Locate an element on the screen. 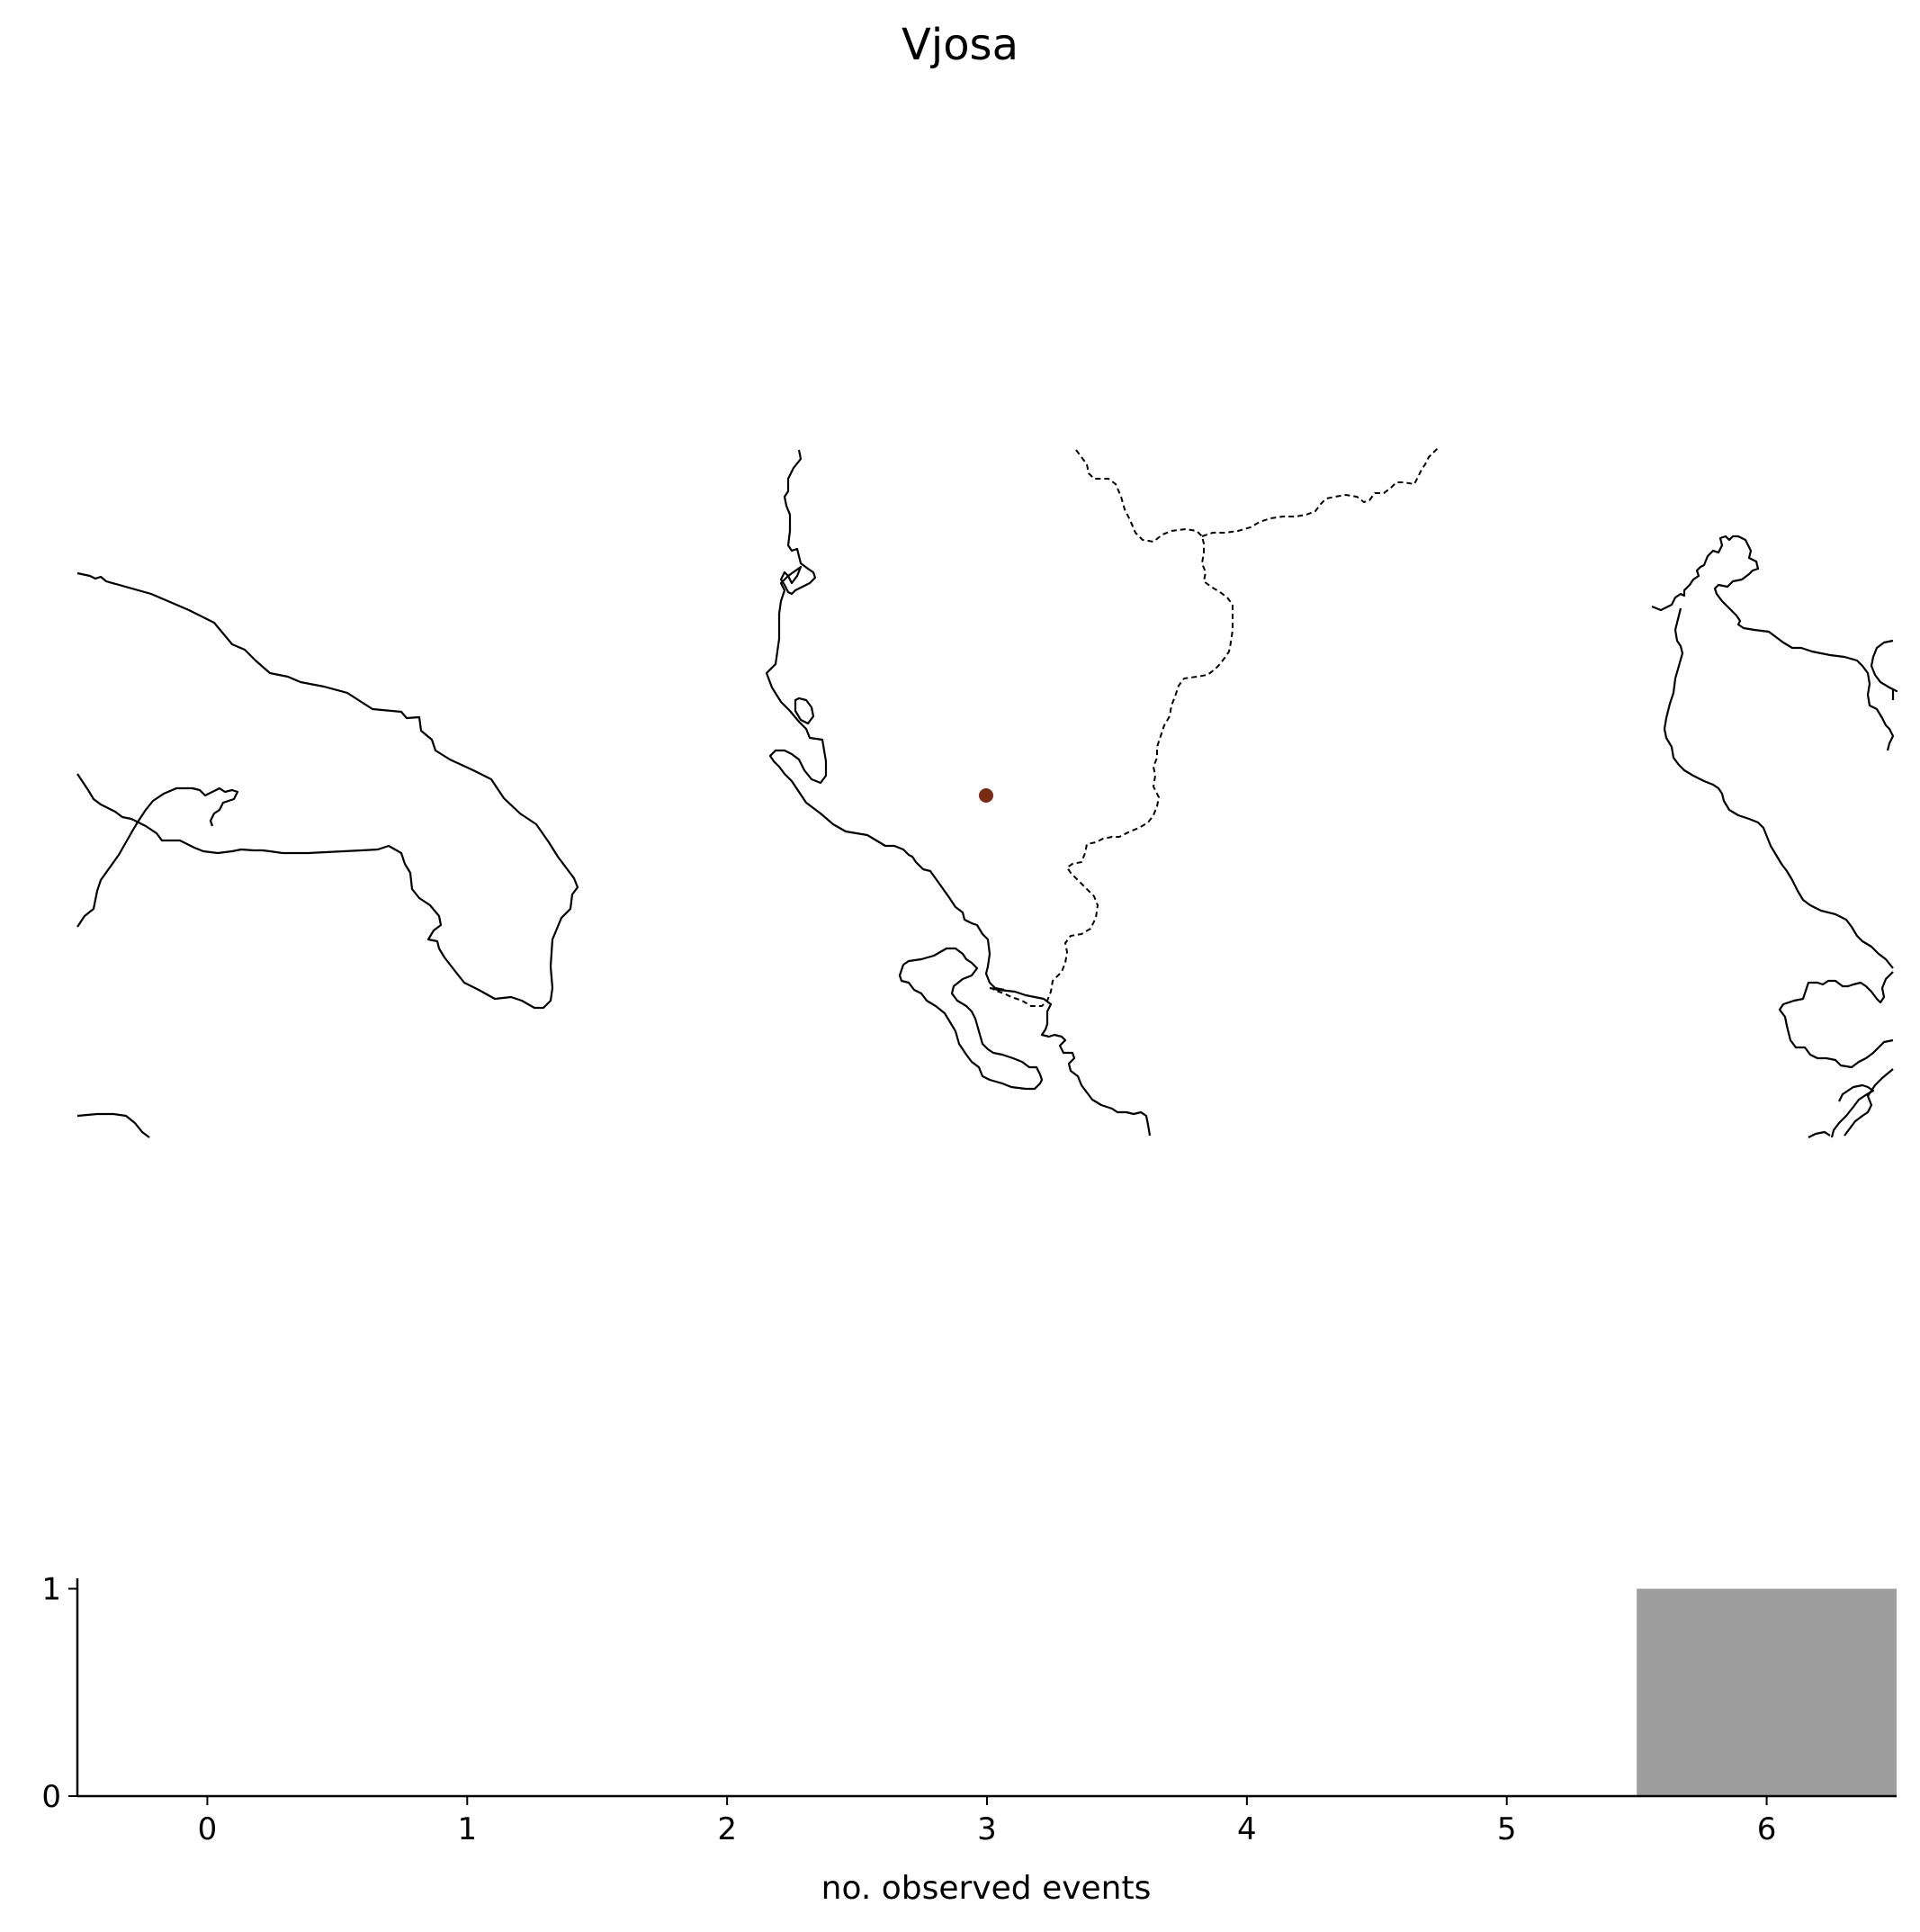 The width and height of the screenshot is (1920, 1932). x-tick-label: 0 is located at coordinates (208, 1829).